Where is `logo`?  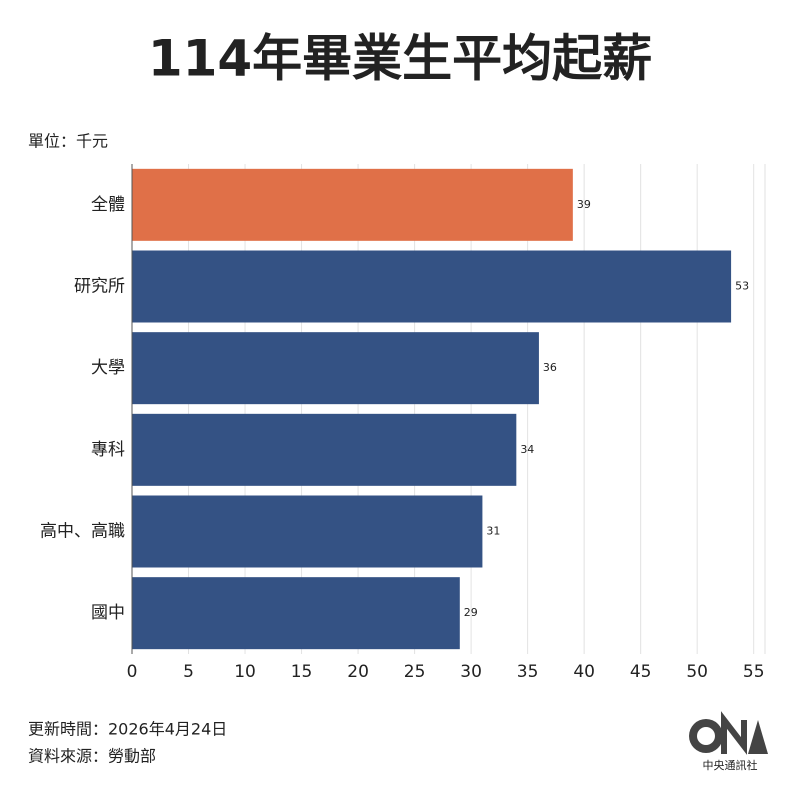 logo is located at coordinates (728, 733).